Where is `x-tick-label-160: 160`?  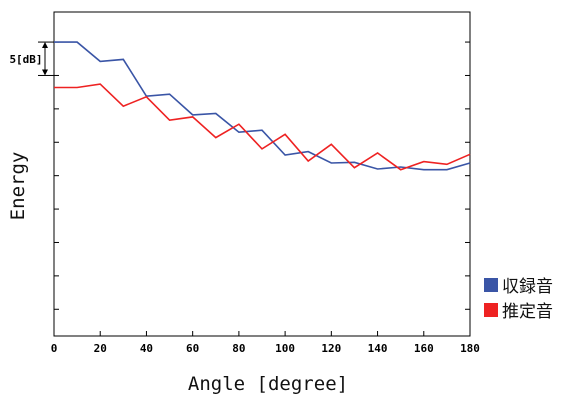 x-tick-label-160: 160 is located at coordinates (424, 348).